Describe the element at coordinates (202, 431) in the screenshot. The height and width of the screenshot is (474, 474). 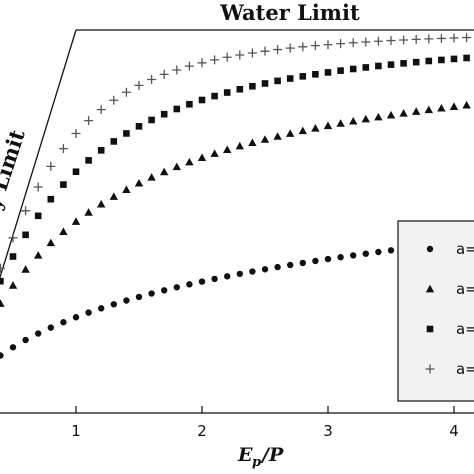
I see `x-tick-label-2: 2` at that location.